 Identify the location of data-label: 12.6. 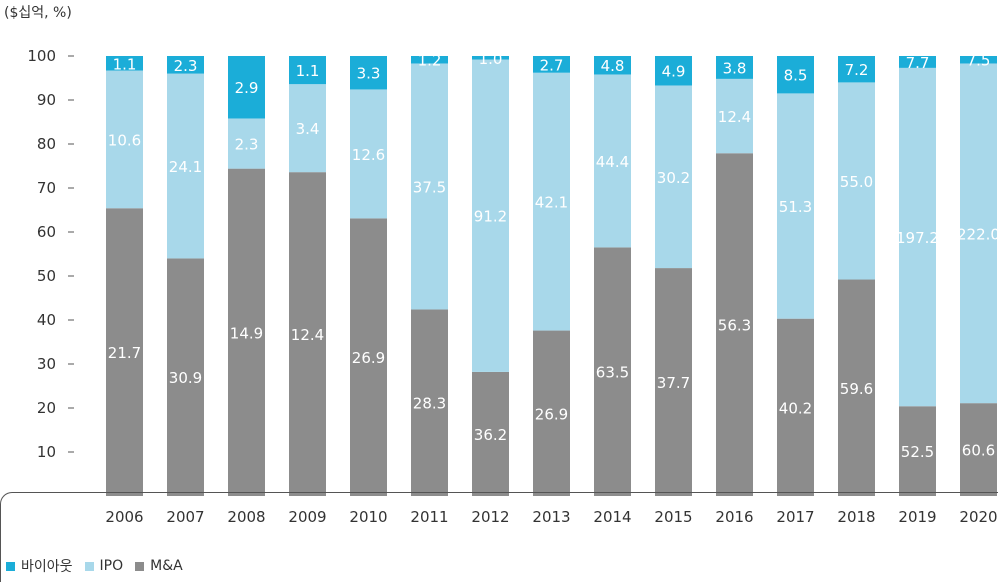
(368, 155).